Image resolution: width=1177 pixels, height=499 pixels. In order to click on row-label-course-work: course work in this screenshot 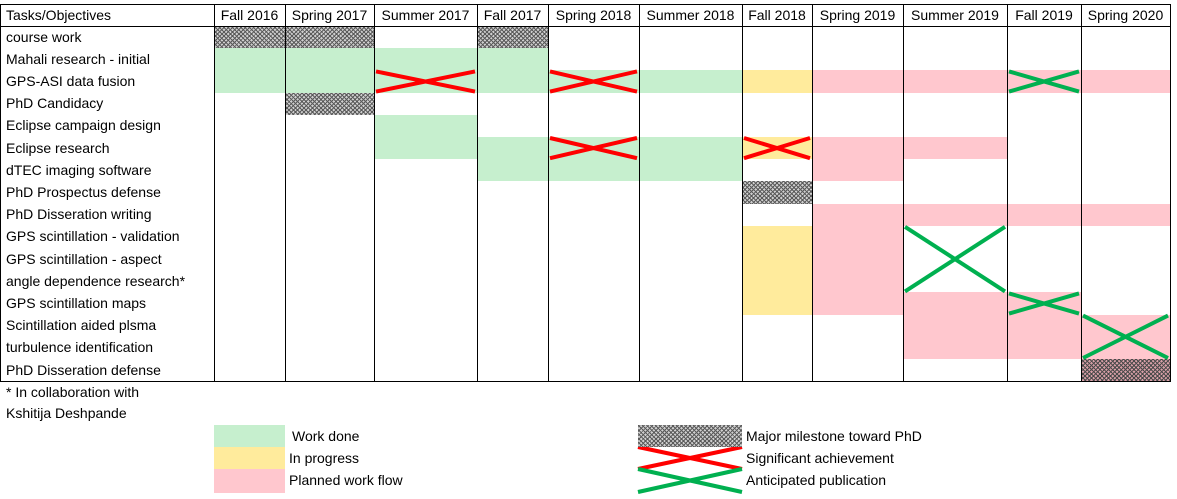, I will do `click(44, 36)`.